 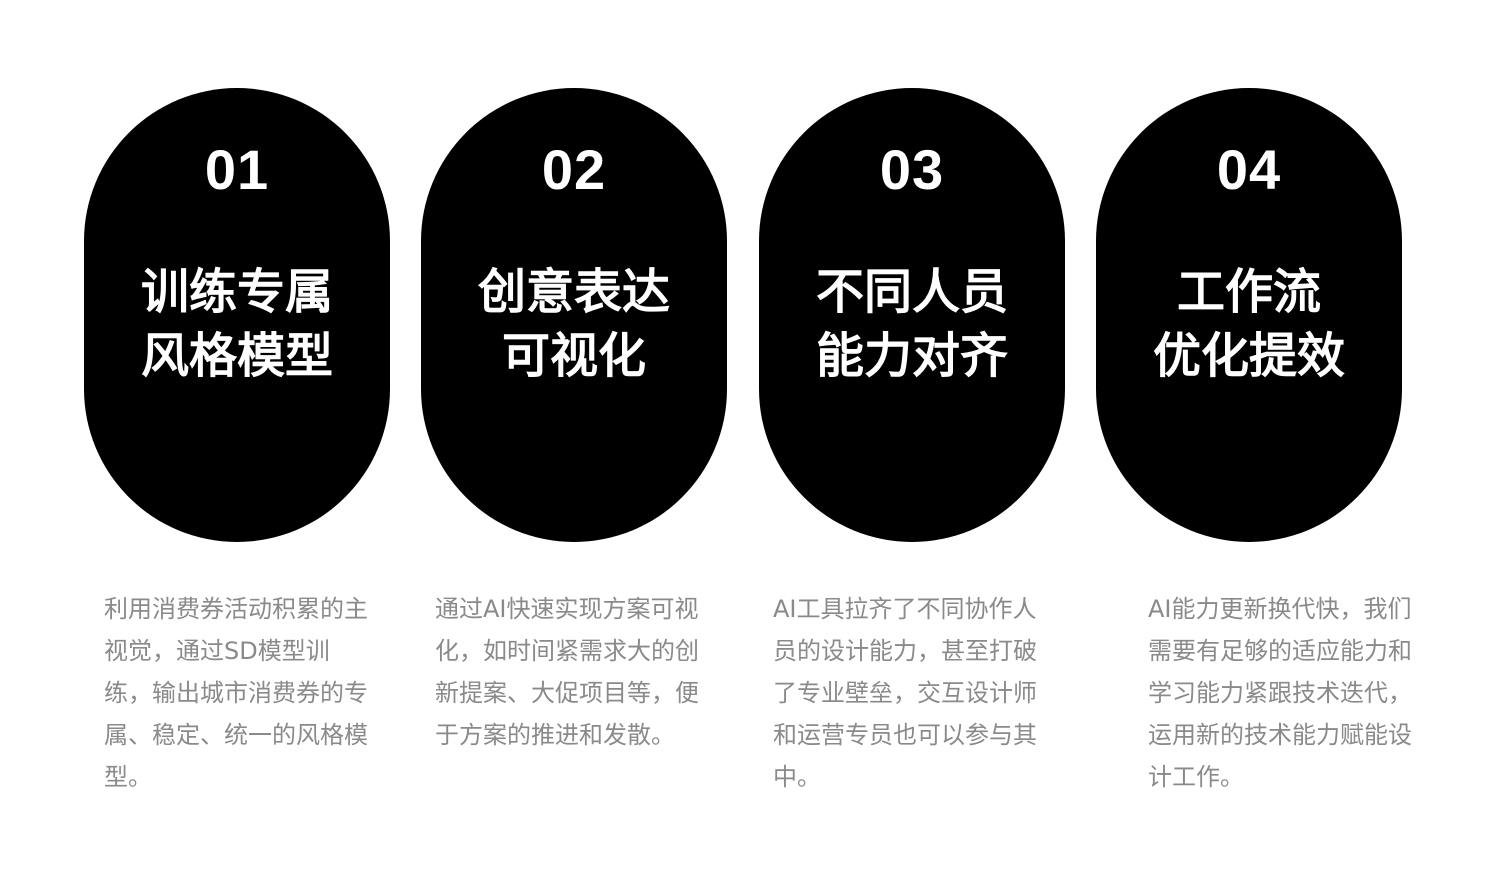 What do you see at coordinates (1249, 169) in the screenshot?
I see `card-4-number: 04` at bounding box center [1249, 169].